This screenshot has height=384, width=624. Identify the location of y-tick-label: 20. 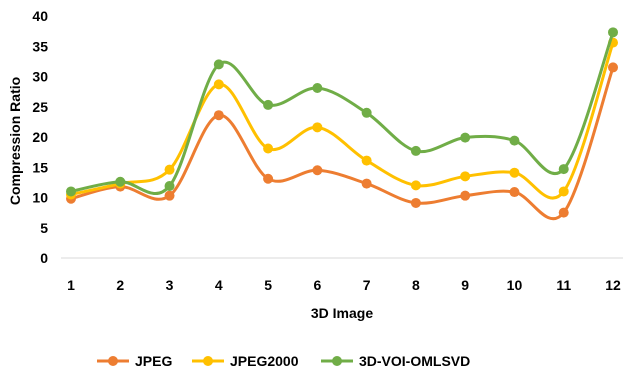
(40, 137).